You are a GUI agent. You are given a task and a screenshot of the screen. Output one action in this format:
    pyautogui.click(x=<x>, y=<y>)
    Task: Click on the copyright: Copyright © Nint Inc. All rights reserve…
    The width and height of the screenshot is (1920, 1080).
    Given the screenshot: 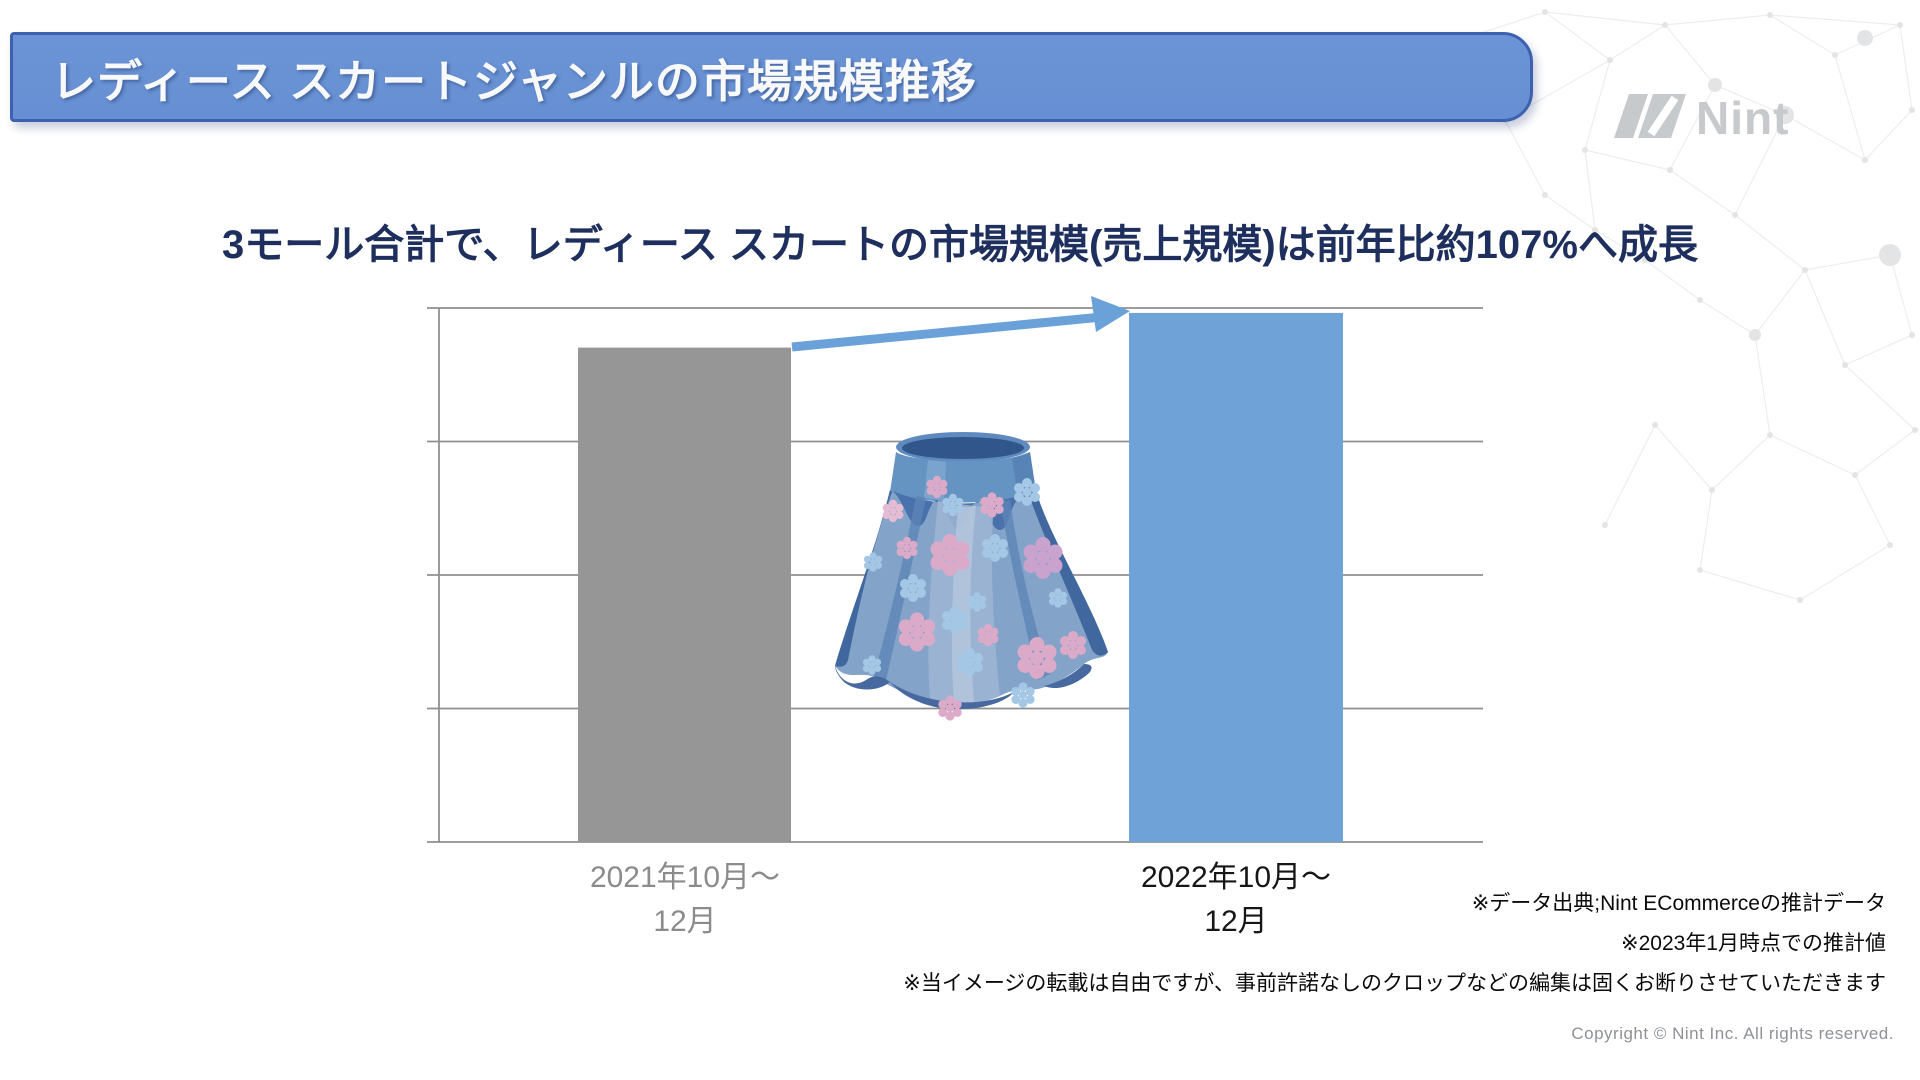 What is the action you would take?
    pyautogui.click(x=1732, y=1033)
    